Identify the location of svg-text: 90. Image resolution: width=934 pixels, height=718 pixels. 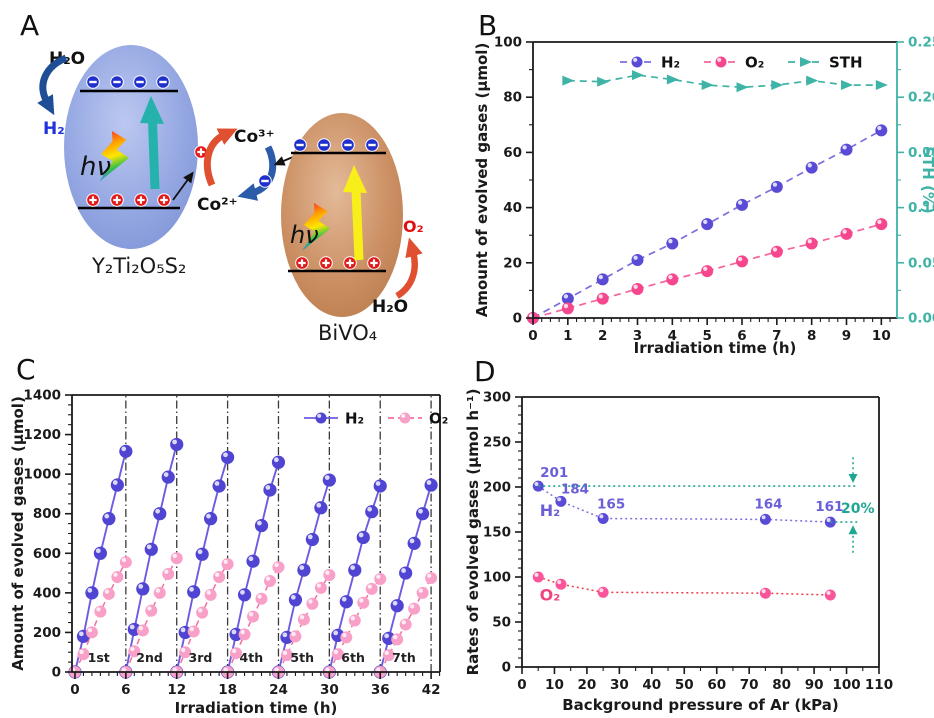
(814, 685).